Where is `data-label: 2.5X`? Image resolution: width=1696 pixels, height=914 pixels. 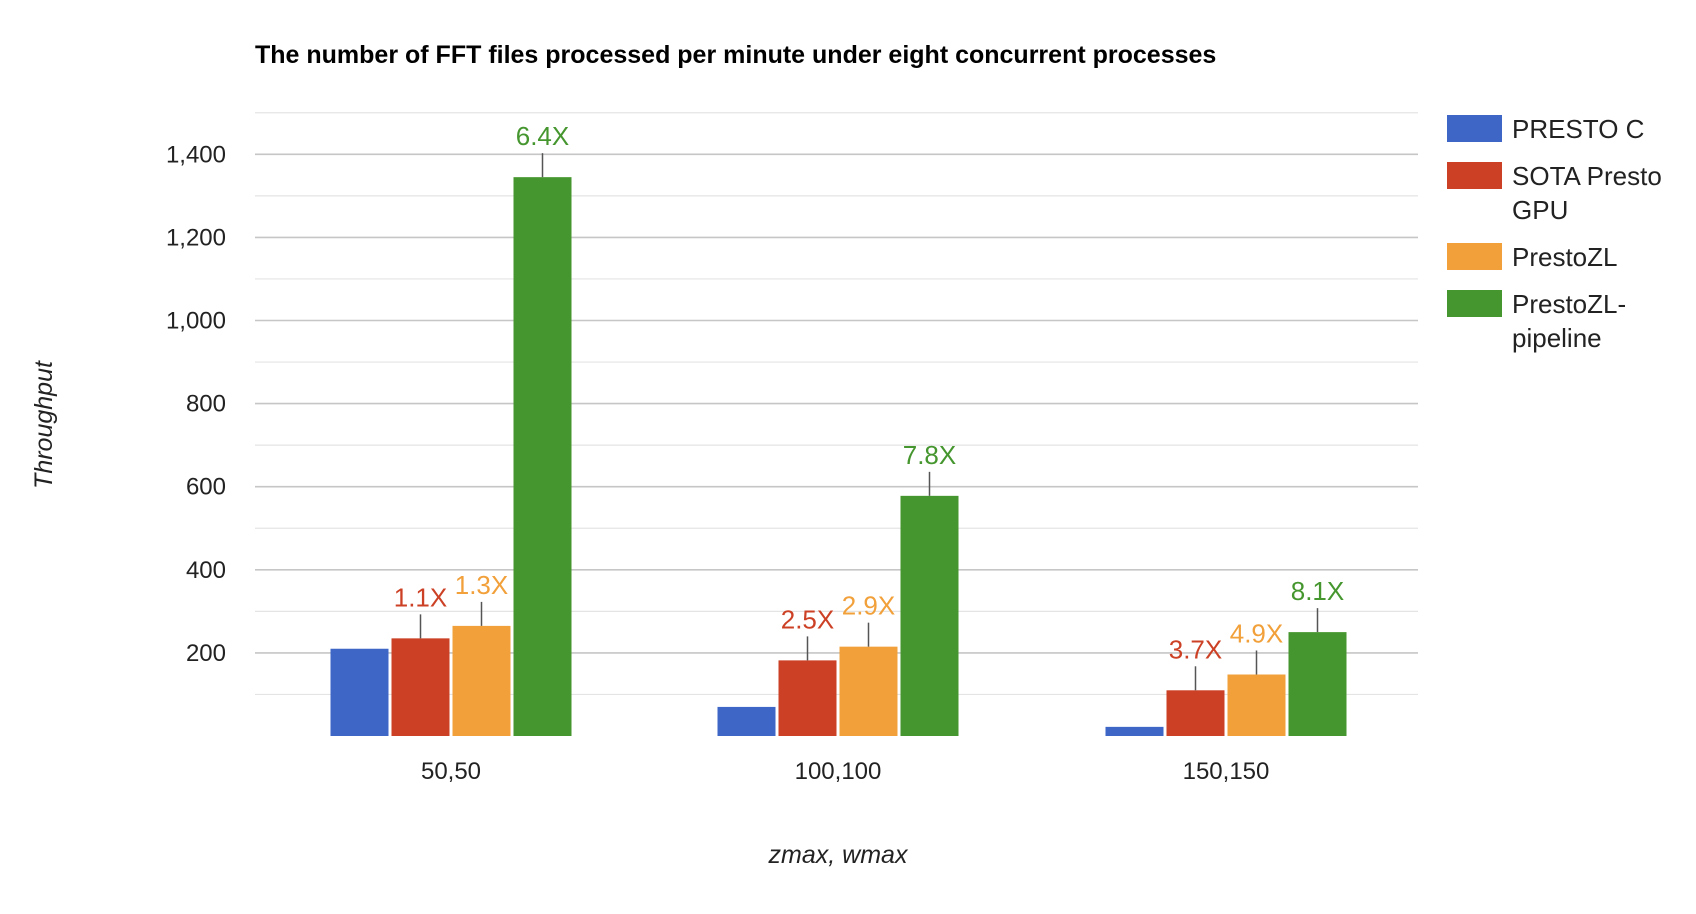 data-label: 2.5X is located at coordinates (808, 619).